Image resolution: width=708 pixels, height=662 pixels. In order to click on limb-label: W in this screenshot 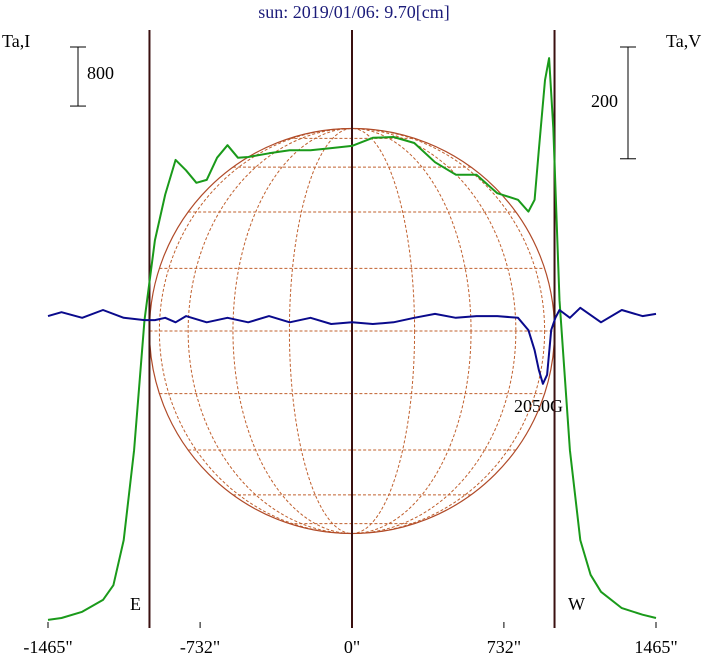, I will do `click(576, 604)`.